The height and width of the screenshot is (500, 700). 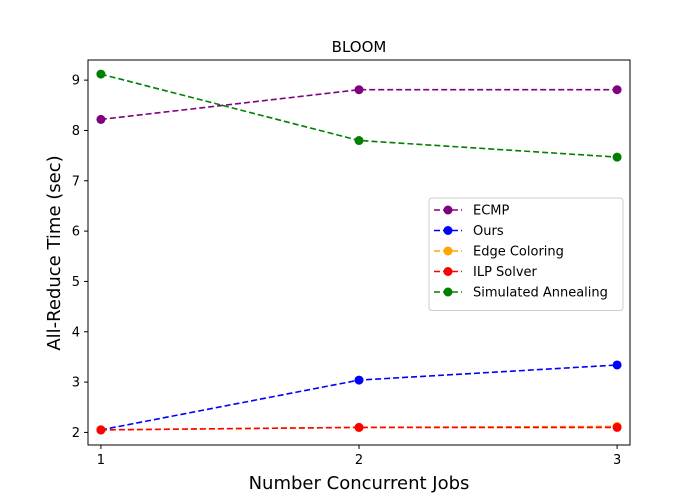 I want to click on chart-title: BLOOM, so click(x=359, y=47).